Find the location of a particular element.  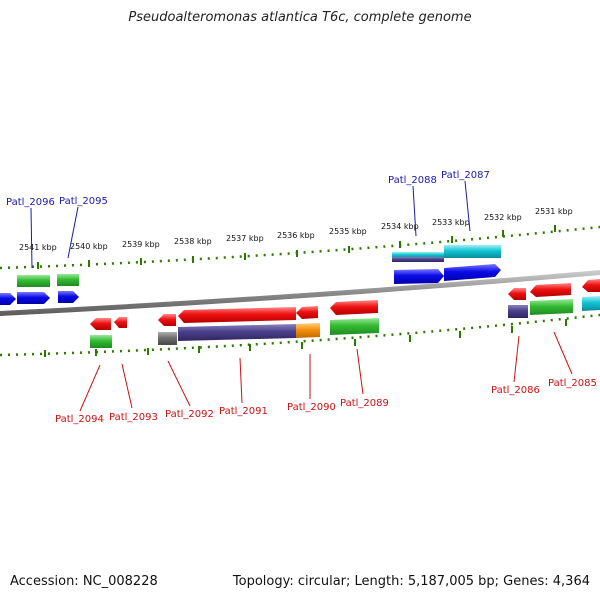

top-label-leaders is located at coordinates (250, 224).